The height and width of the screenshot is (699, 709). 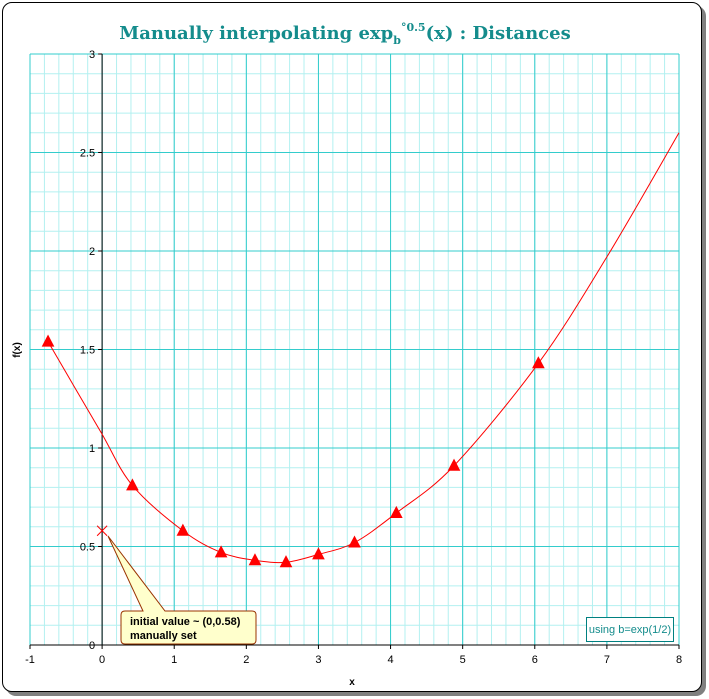 I want to click on y-tick-label: 1, so click(x=92, y=449).